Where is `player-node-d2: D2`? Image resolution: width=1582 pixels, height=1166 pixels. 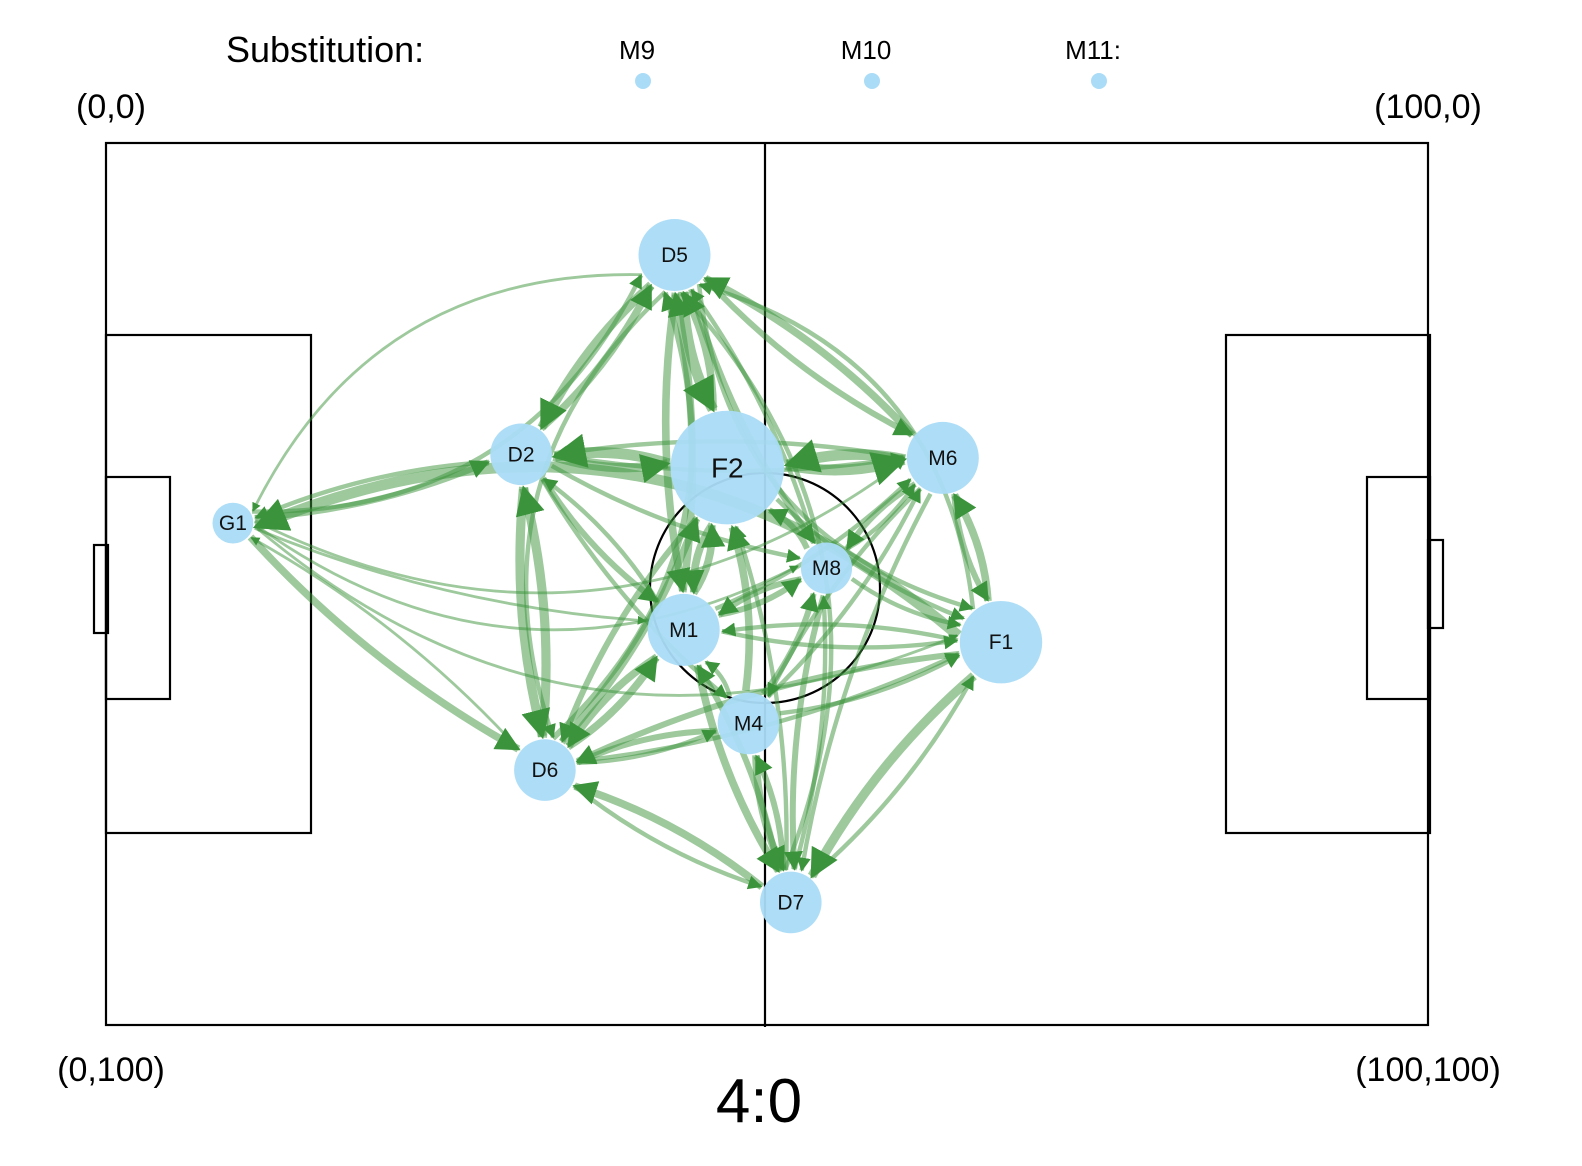 player-node-d2: D2 is located at coordinates (521, 454).